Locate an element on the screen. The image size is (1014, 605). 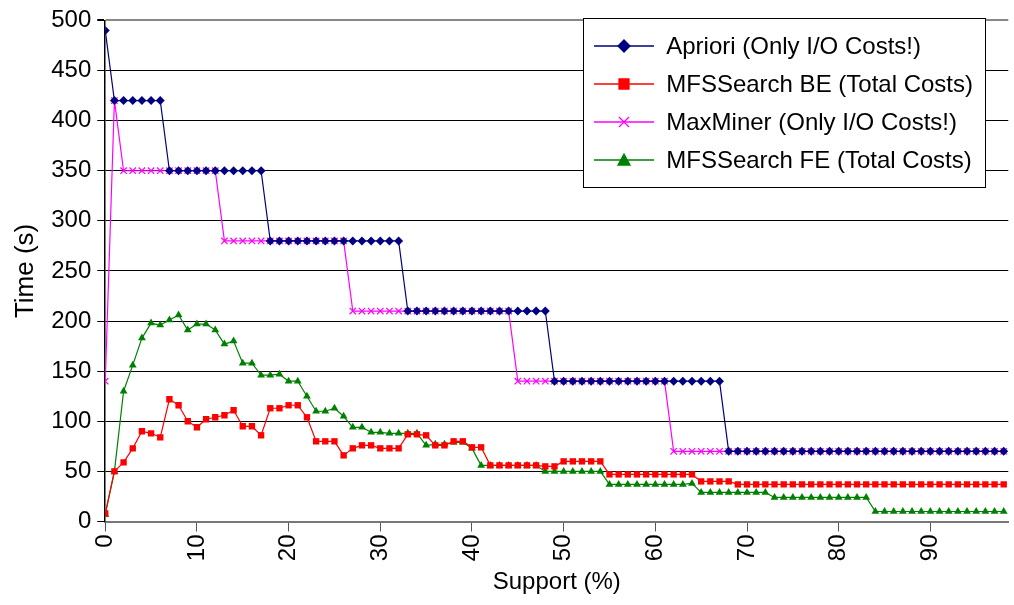
legend-label: MFSSearch BE (Total Costs) is located at coordinates (819, 84).